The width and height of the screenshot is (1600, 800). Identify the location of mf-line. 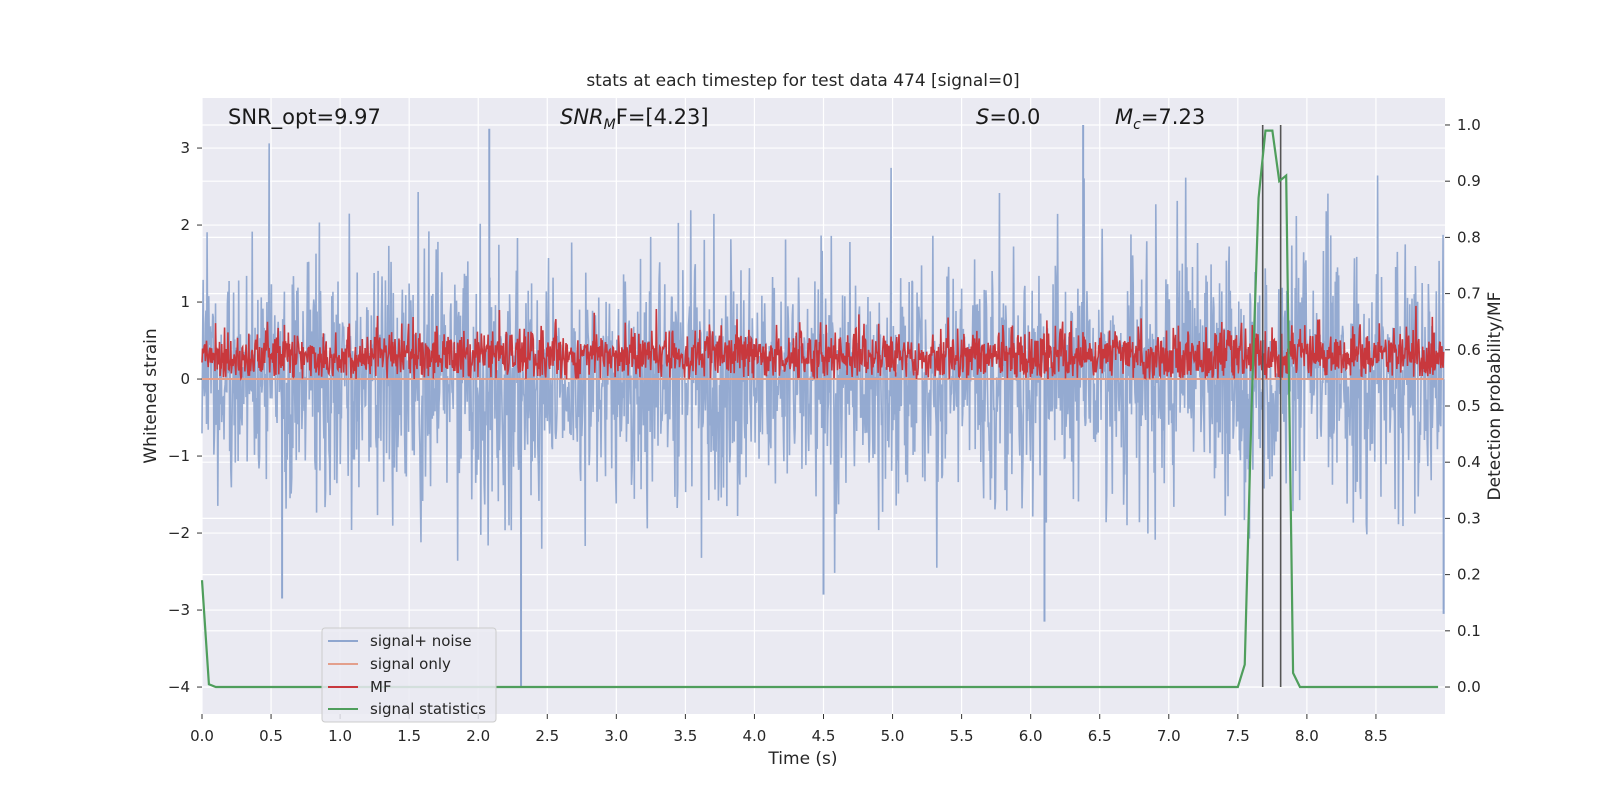
(823, 343).